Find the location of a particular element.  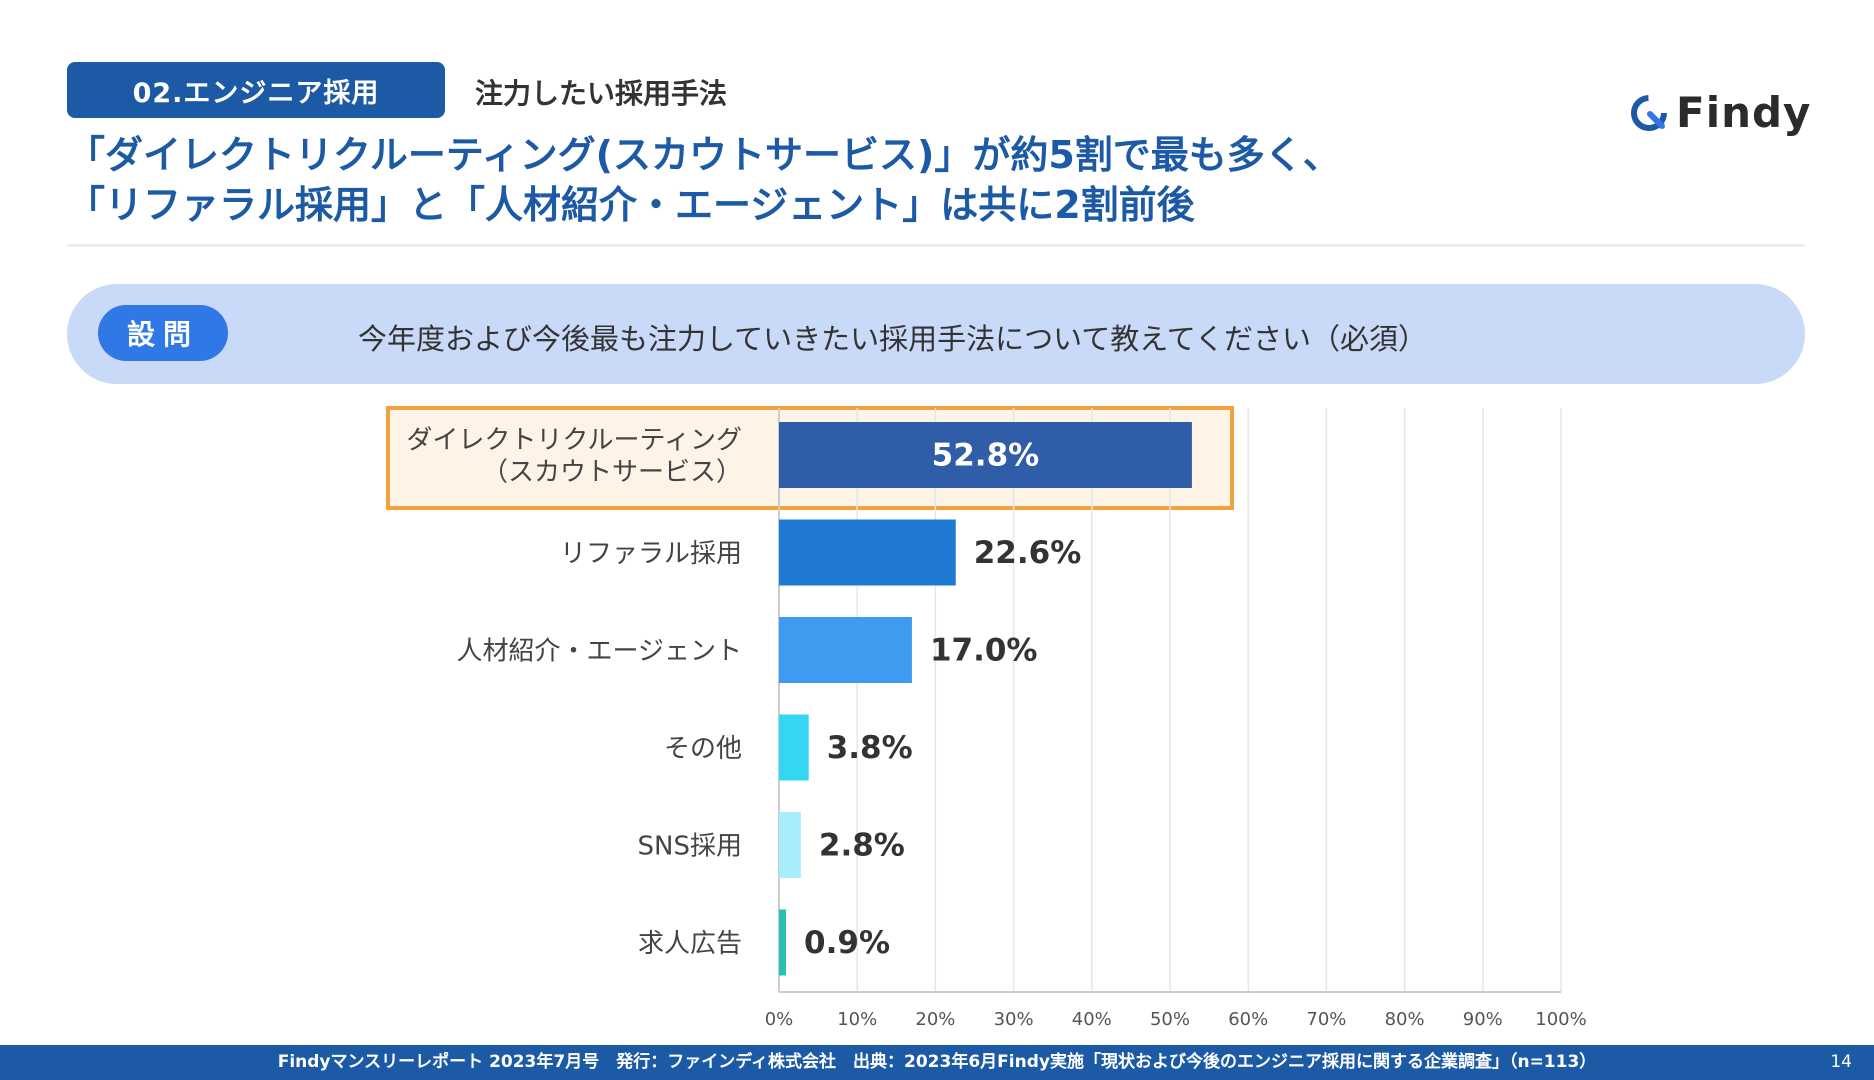

question-bar is located at coordinates (936, 334).